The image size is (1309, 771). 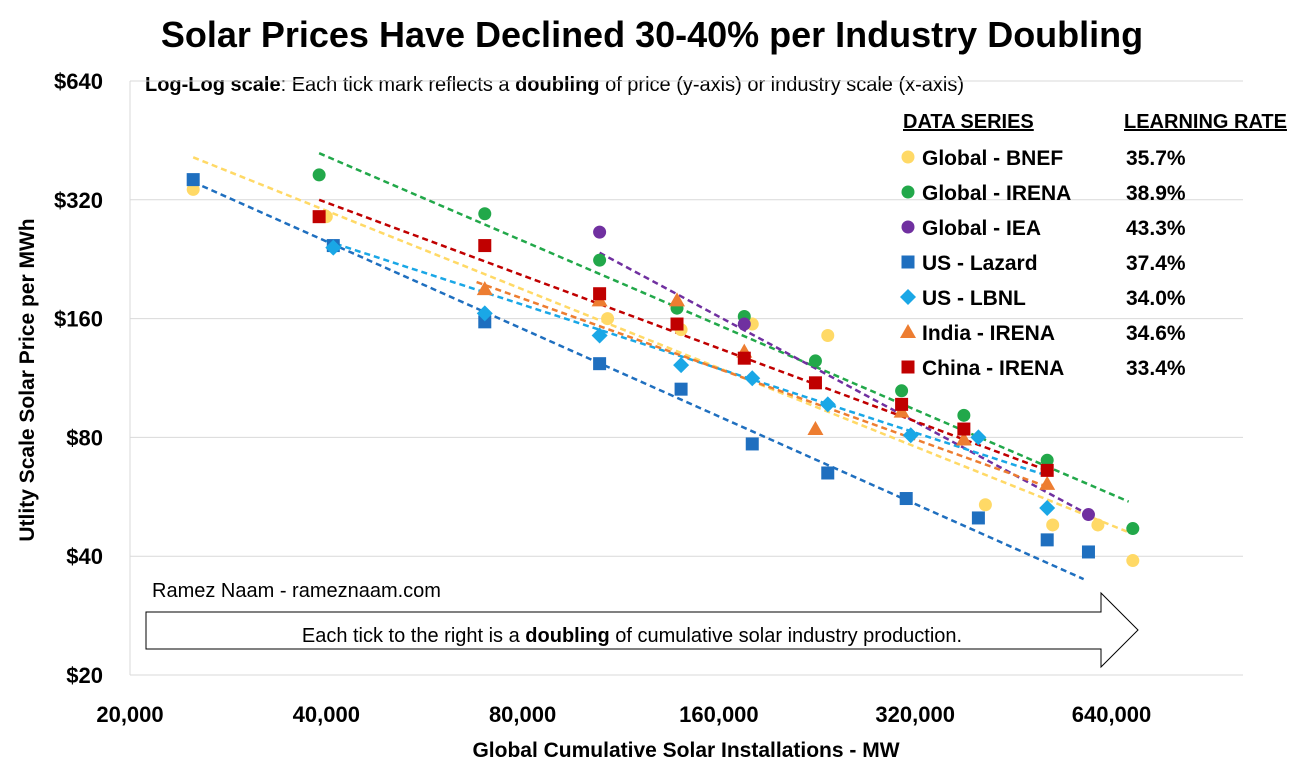 I want to click on legend-learning-rate: 34.6%, so click(x=1156, y=333).